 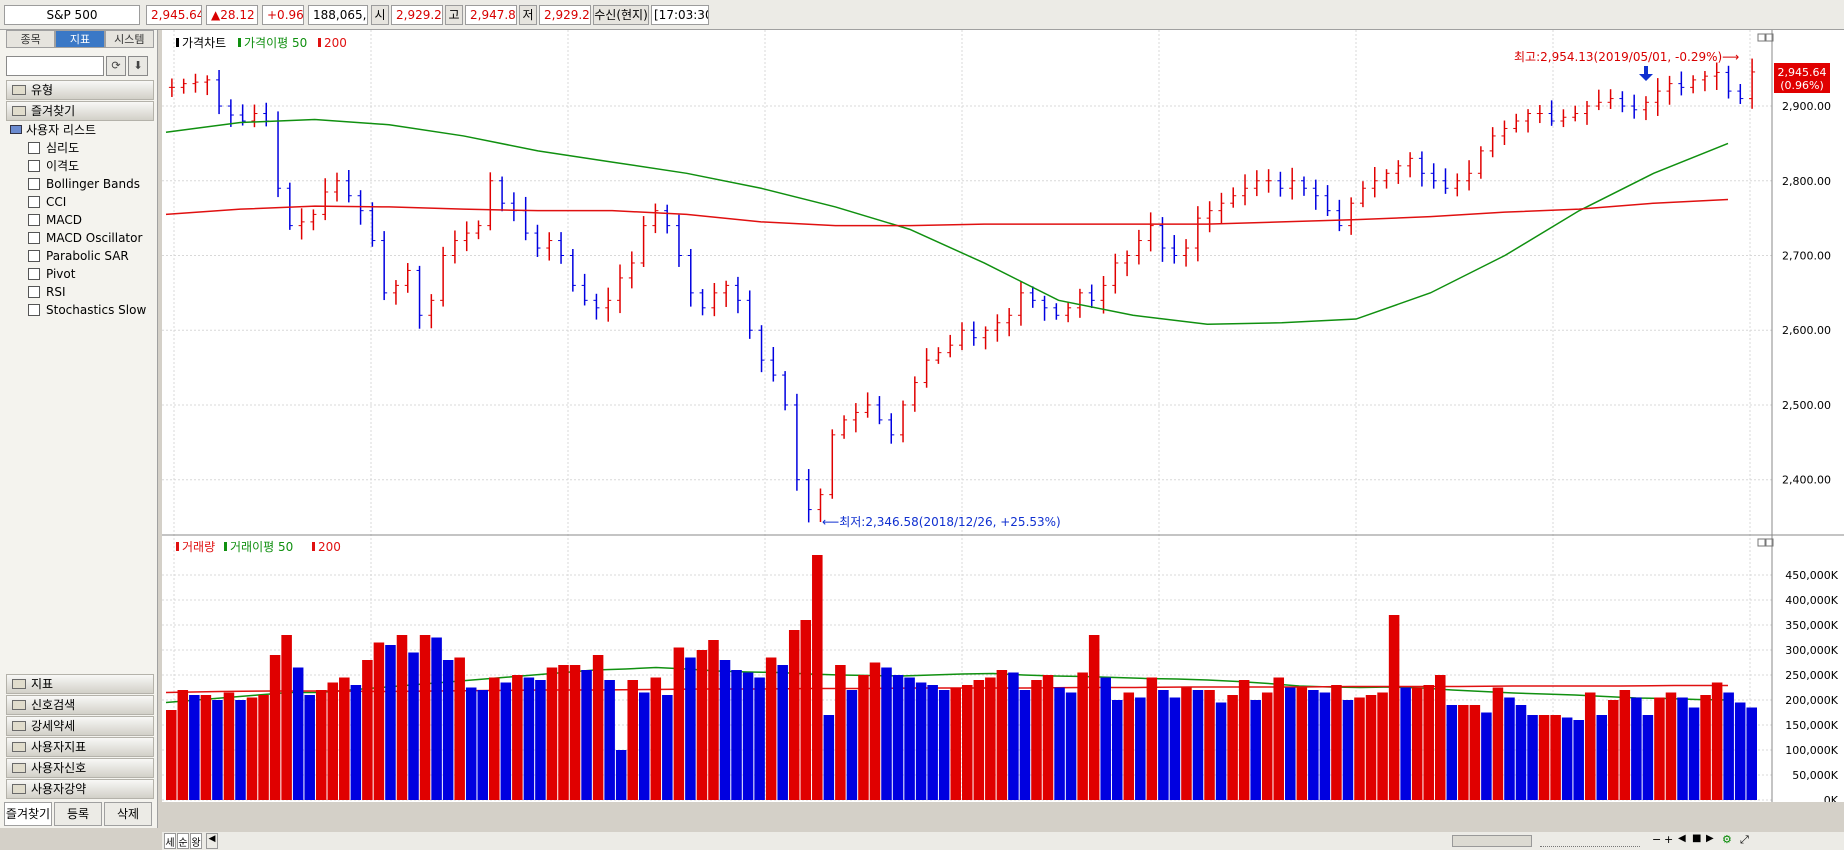 What do you see at coordinates (28, 814) in the screenshot?
I see `favorites-button: 즐겨찾기` at bounding box center [28, 814].